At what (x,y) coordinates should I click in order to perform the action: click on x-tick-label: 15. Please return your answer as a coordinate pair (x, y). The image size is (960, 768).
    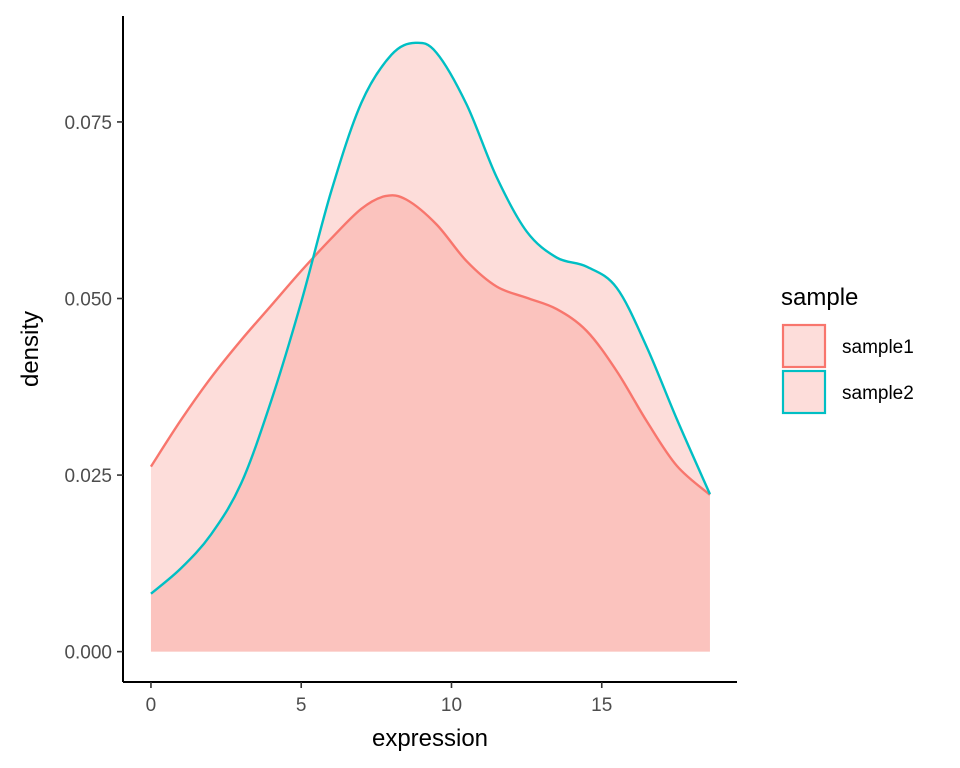
    Looking at the image, I should click on (601, 705).